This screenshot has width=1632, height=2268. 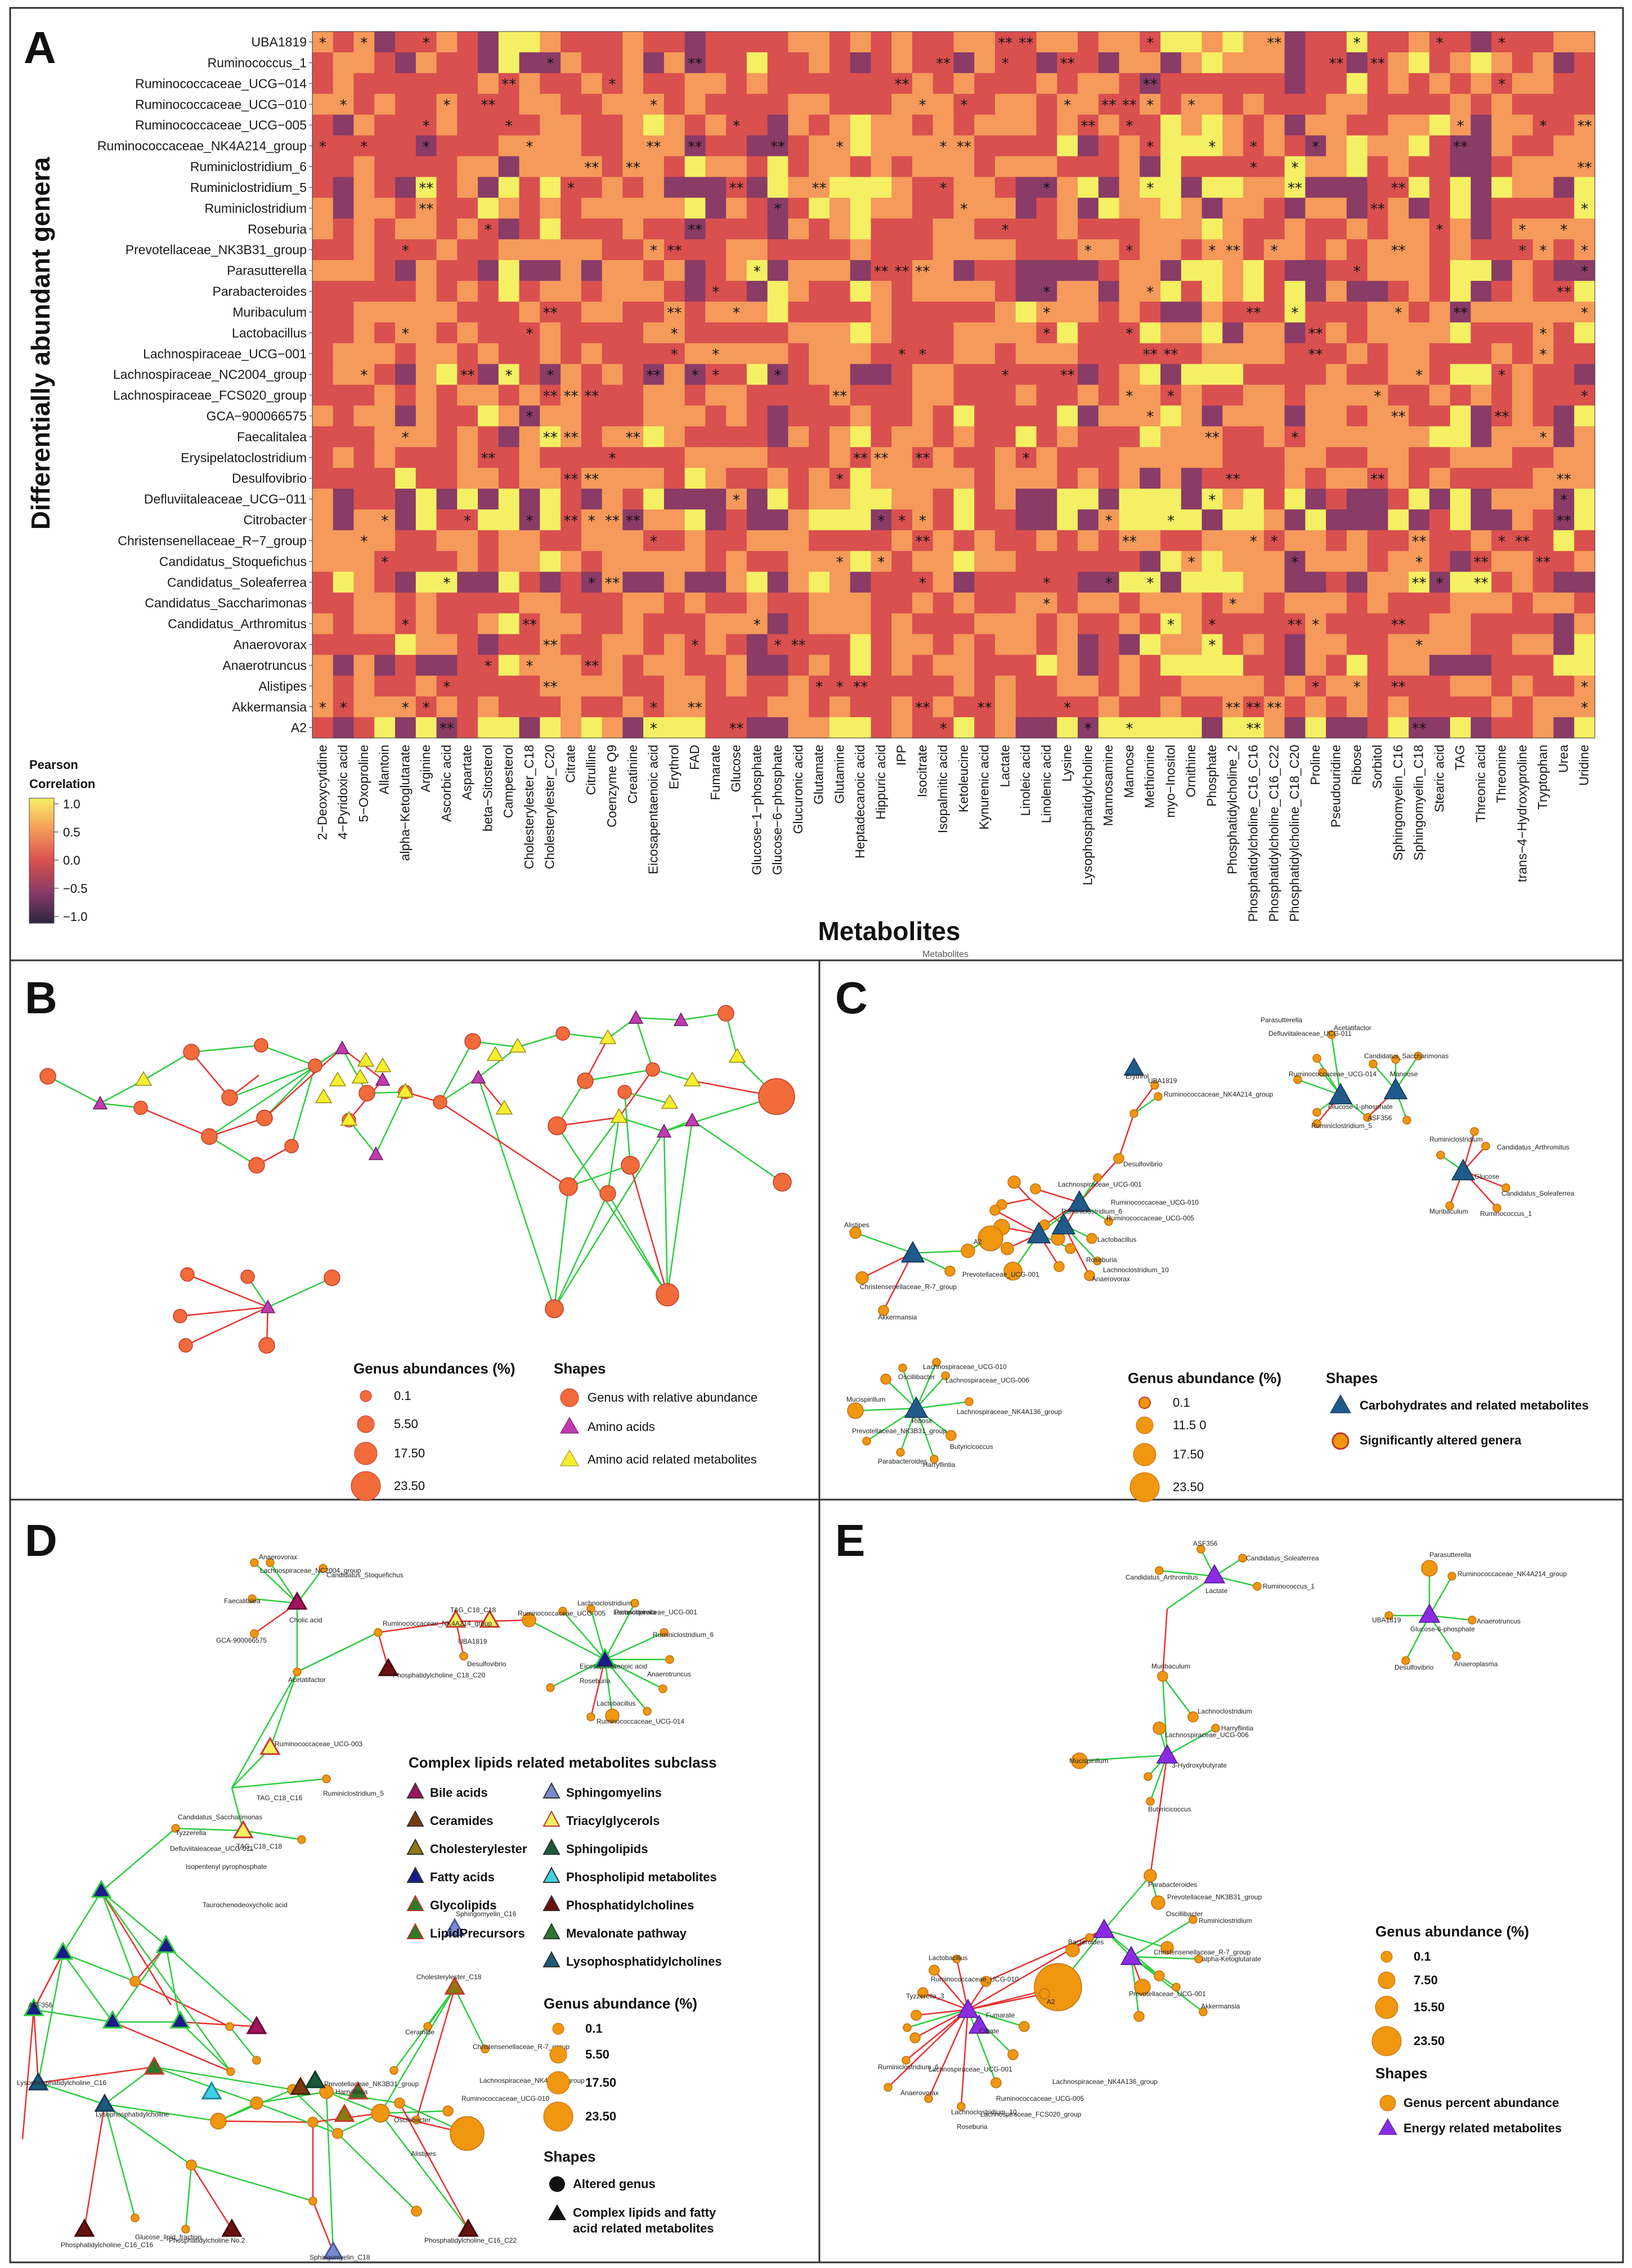 I want to click on node-label: Ruminiclostridium_6, so click(x=1091, y=1211).